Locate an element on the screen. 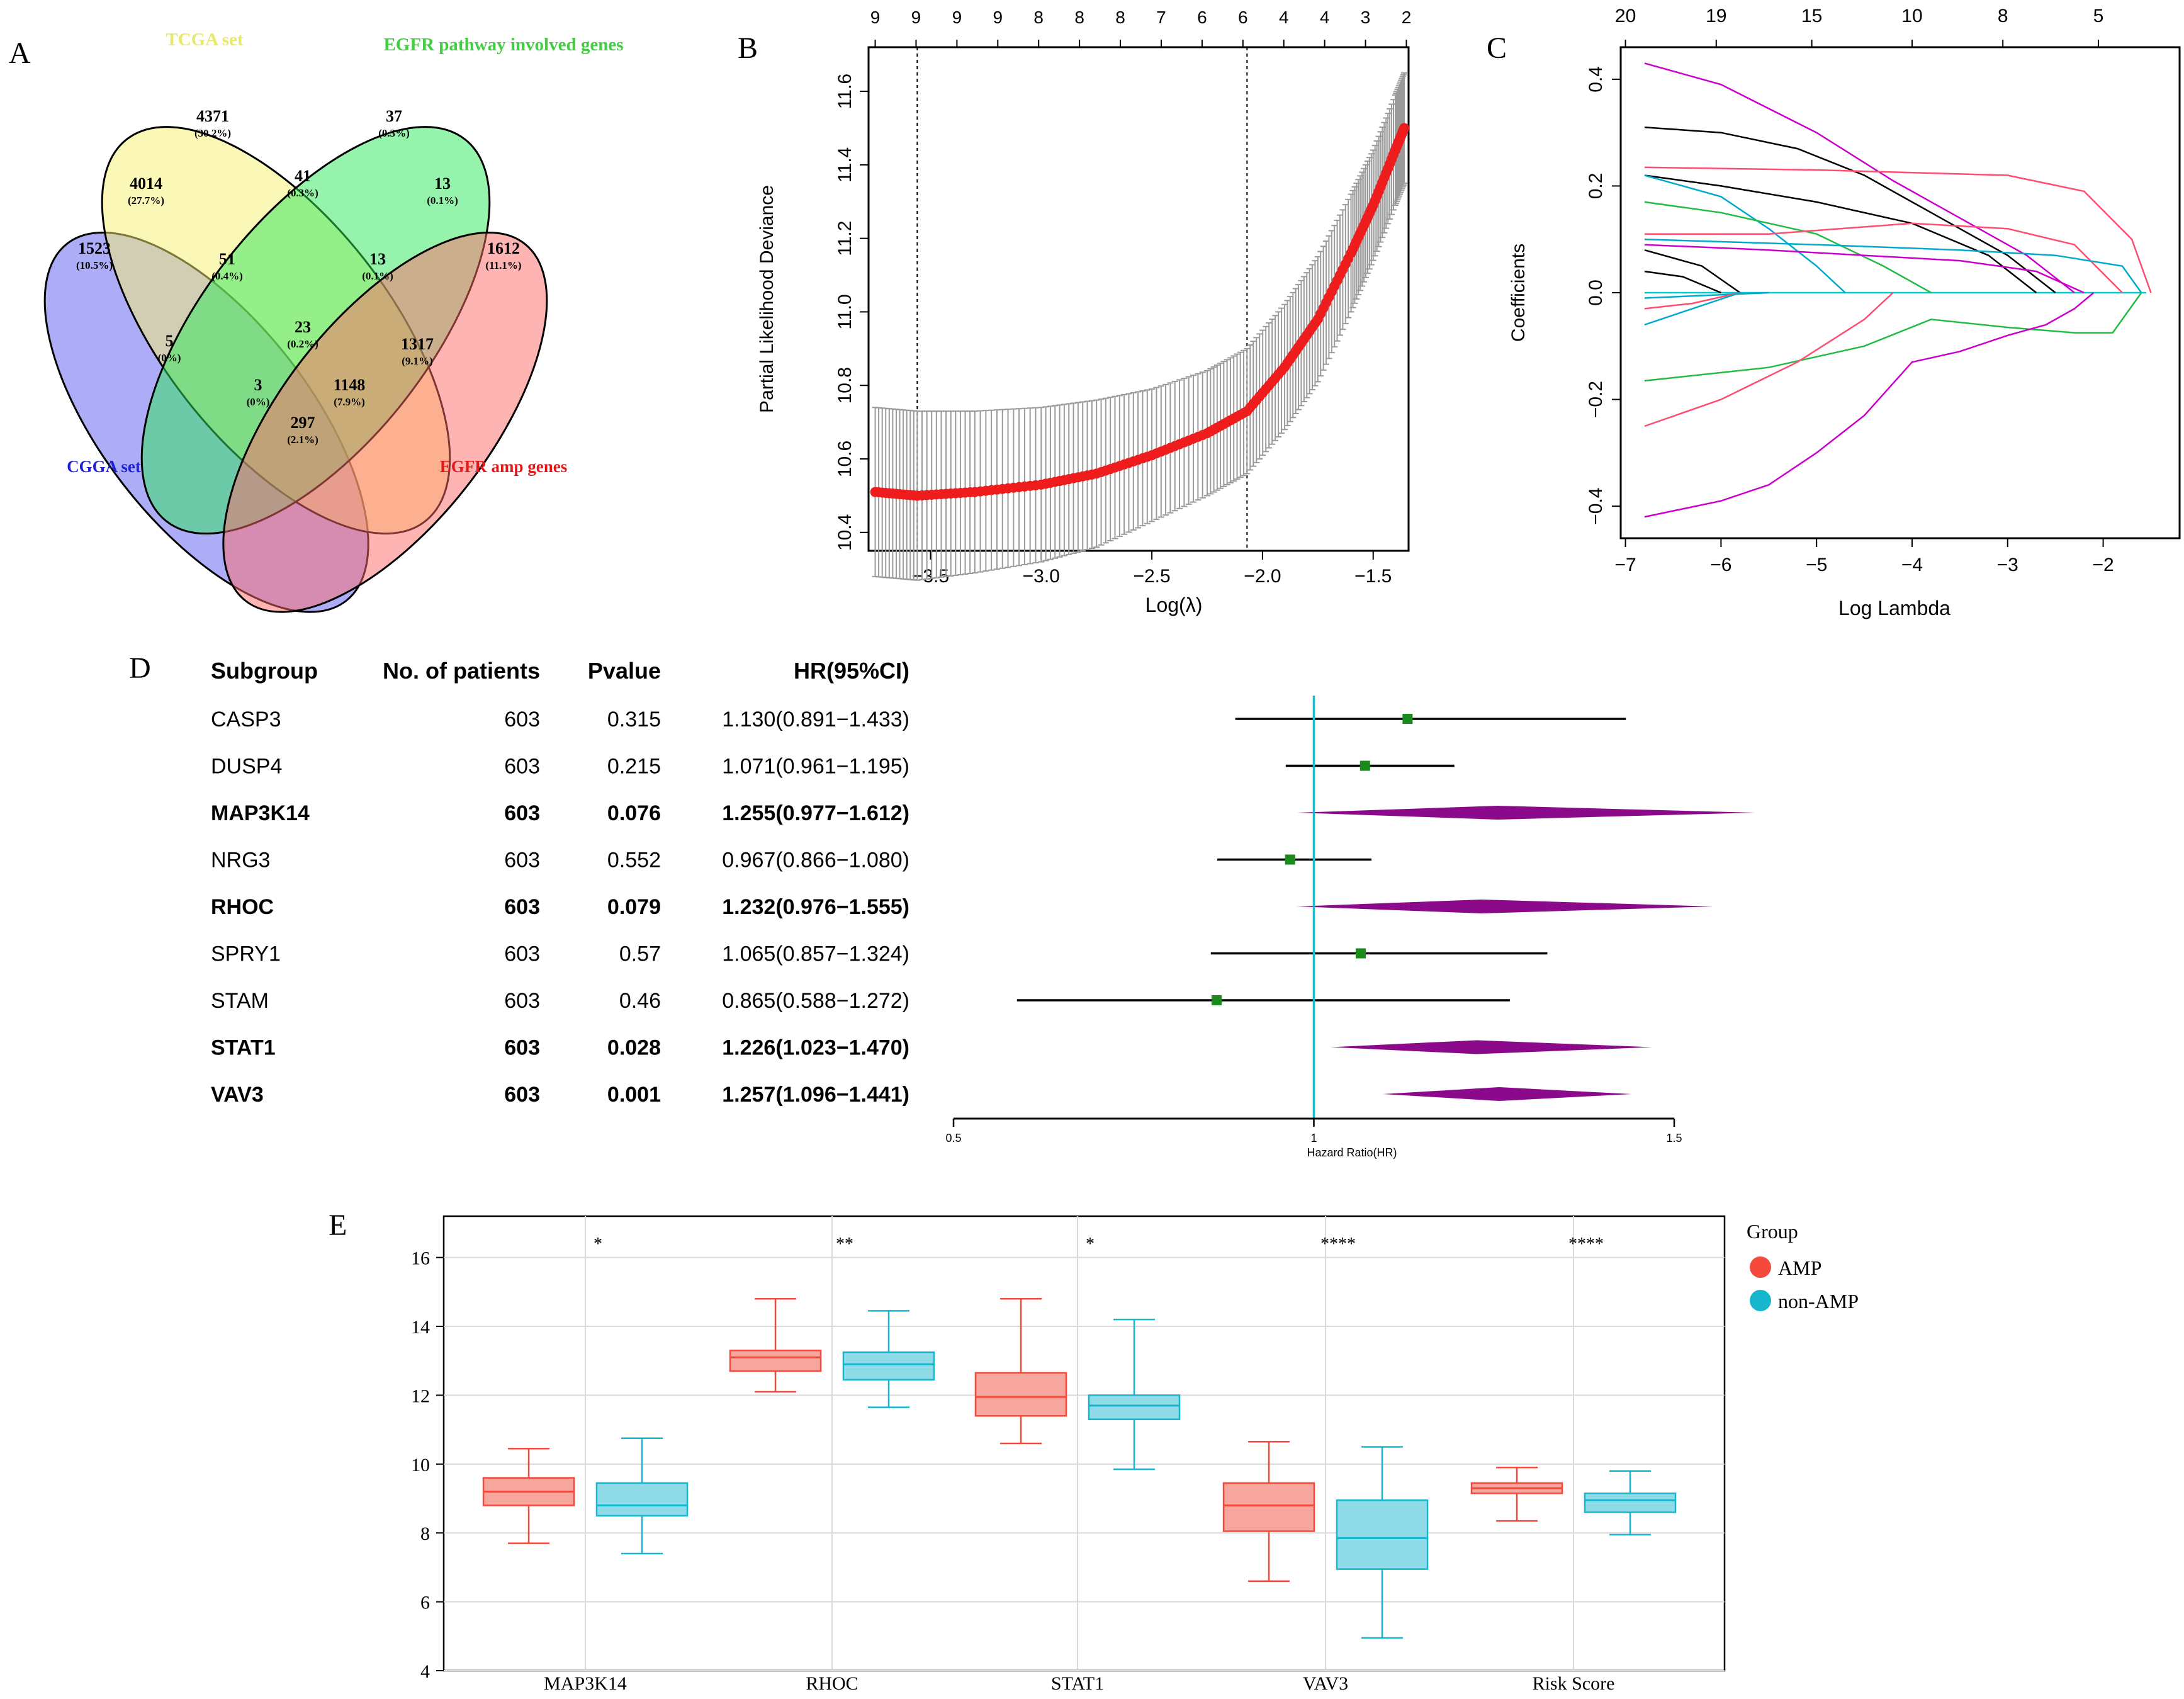 This screenshot has width=2184, height=1699. x-tick-label: −7 is located at coordinates (1625, 565).